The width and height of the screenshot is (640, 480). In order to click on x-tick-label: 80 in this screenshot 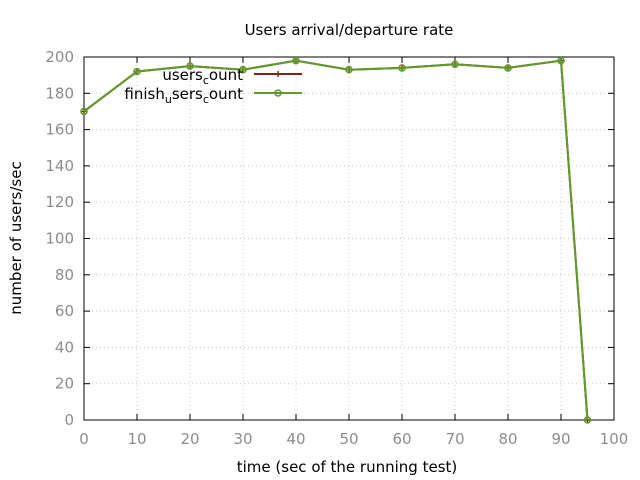, I will do `click(507, 439)`.